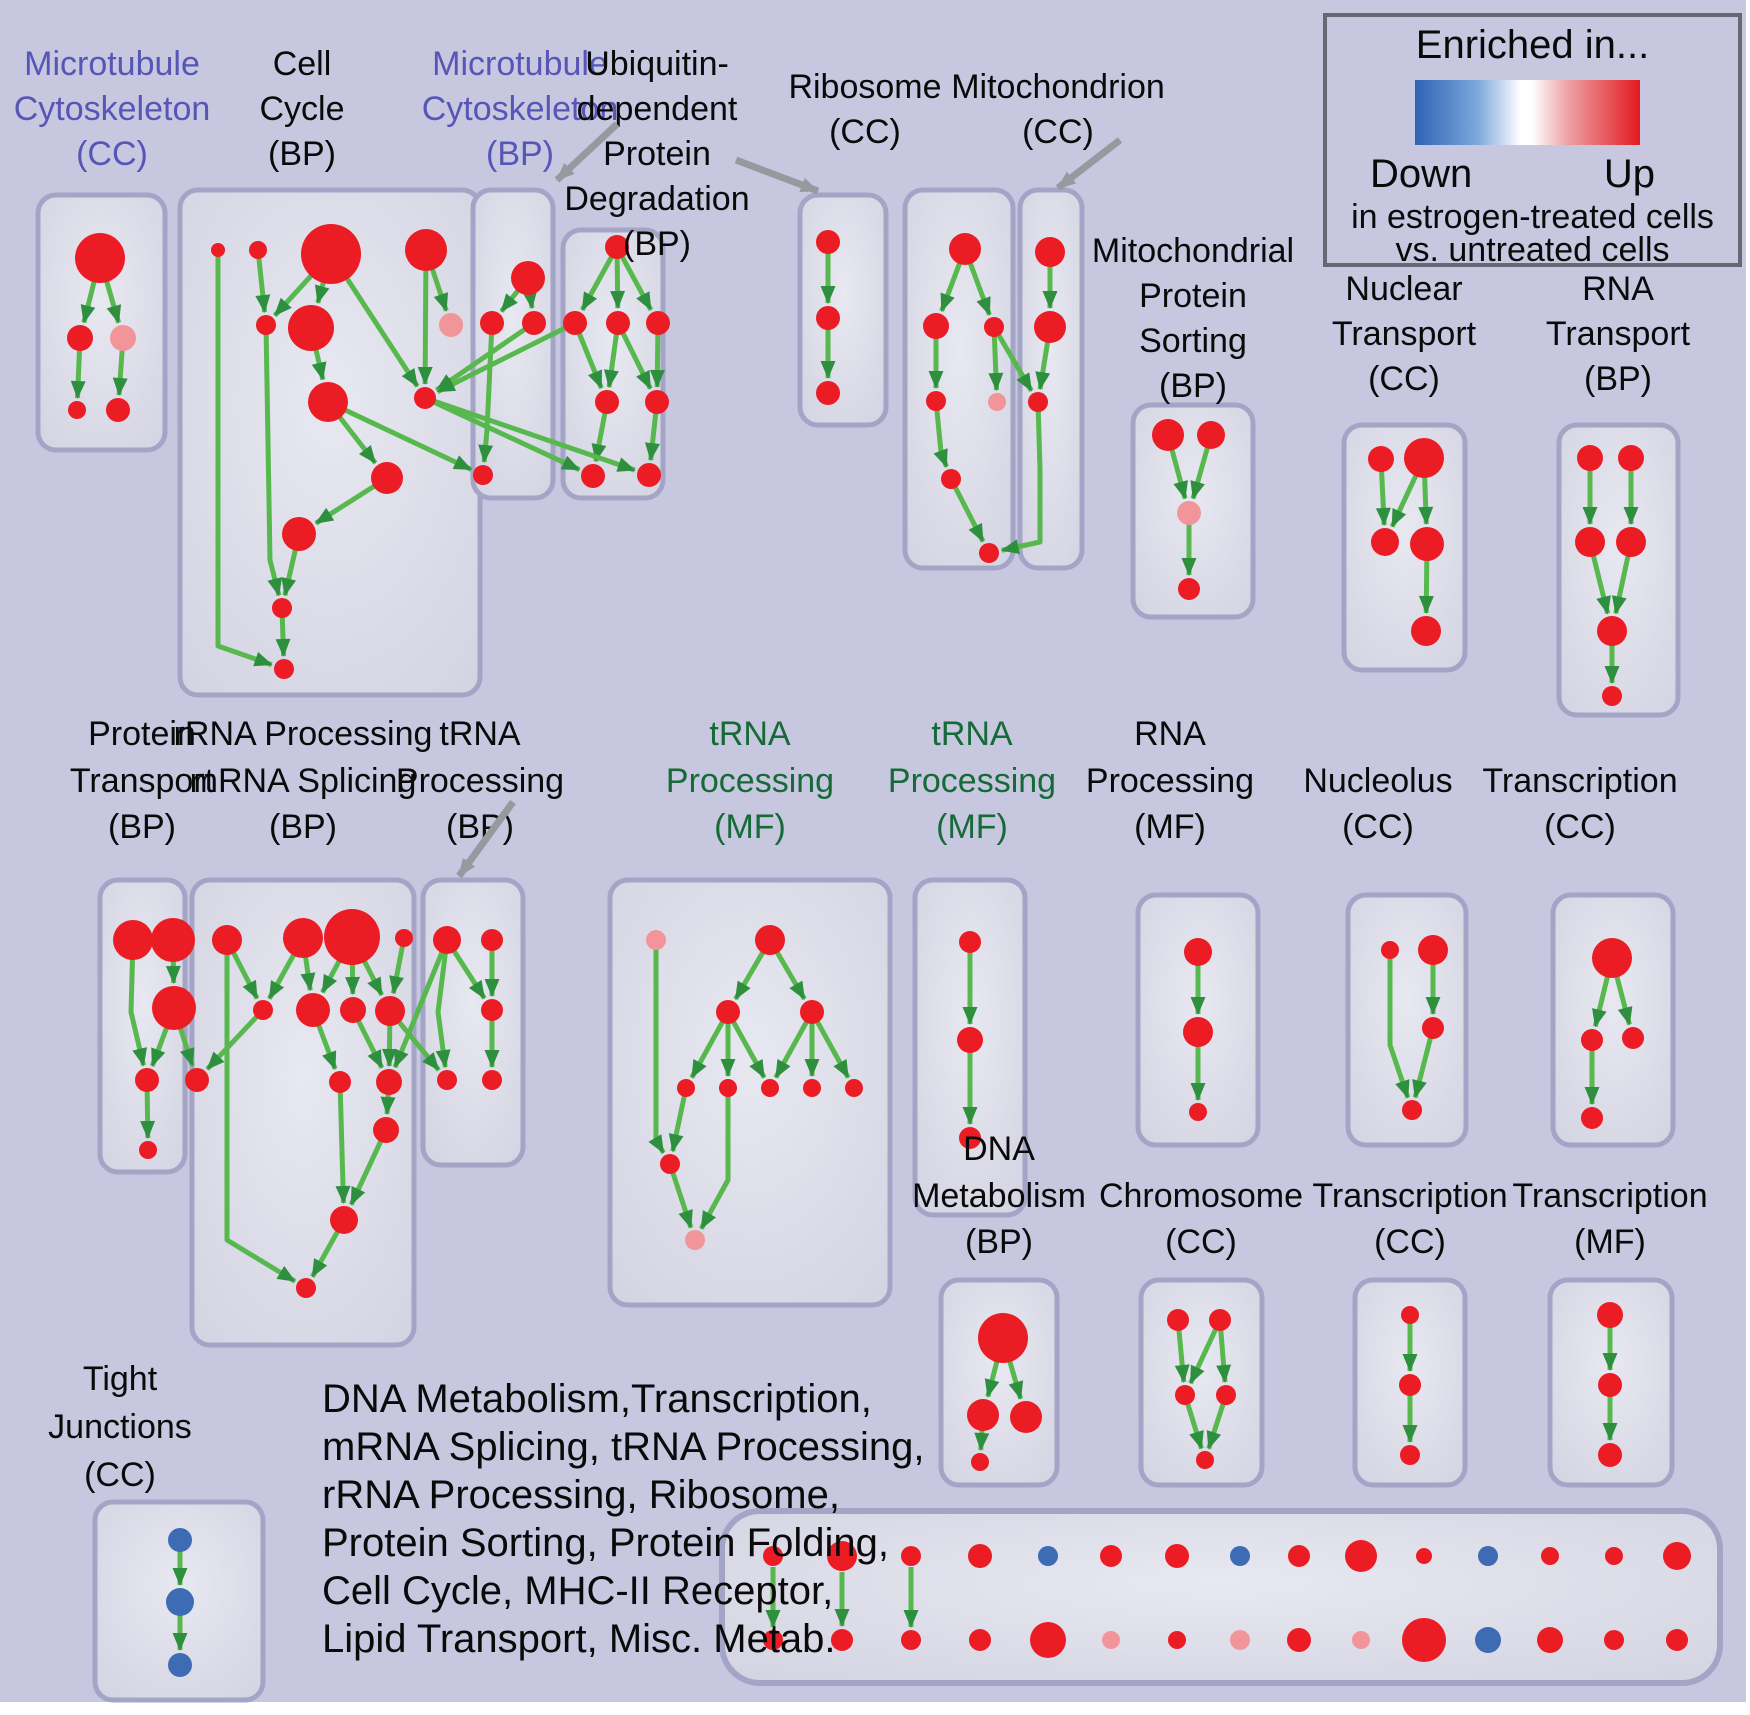 The image size is (1750, 1715). Describe the element at coordinates (147, 1080) in the screenshot. I see `go-term-node-prot_tr-sl` at that location.